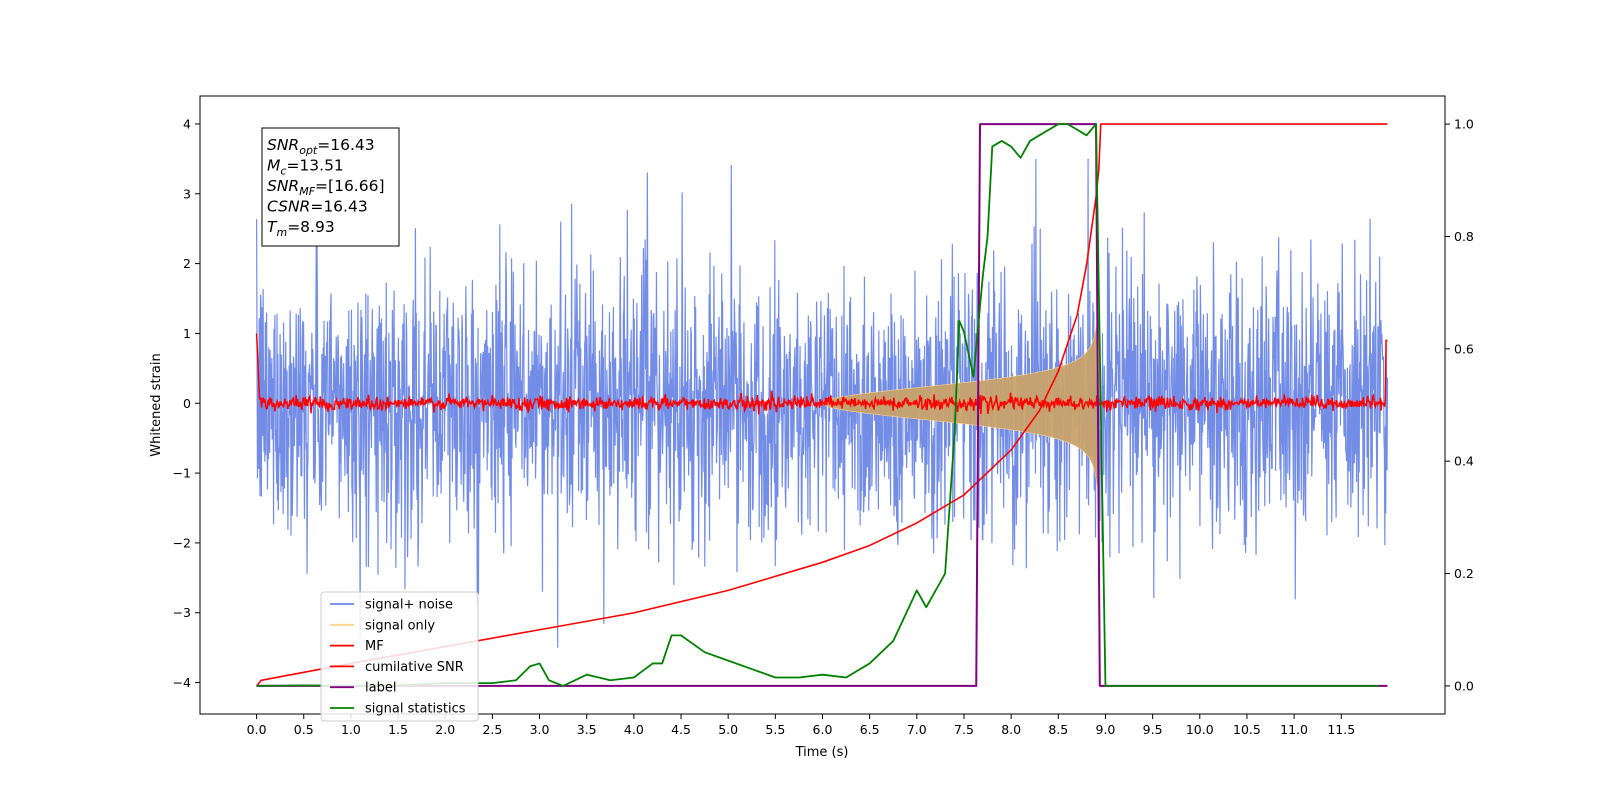 This screenshot has width=1600, height=800. Describe the element at coordinates (156, 404) in the screenshot. I see `y-axis-label: Whitened strain` at that location.